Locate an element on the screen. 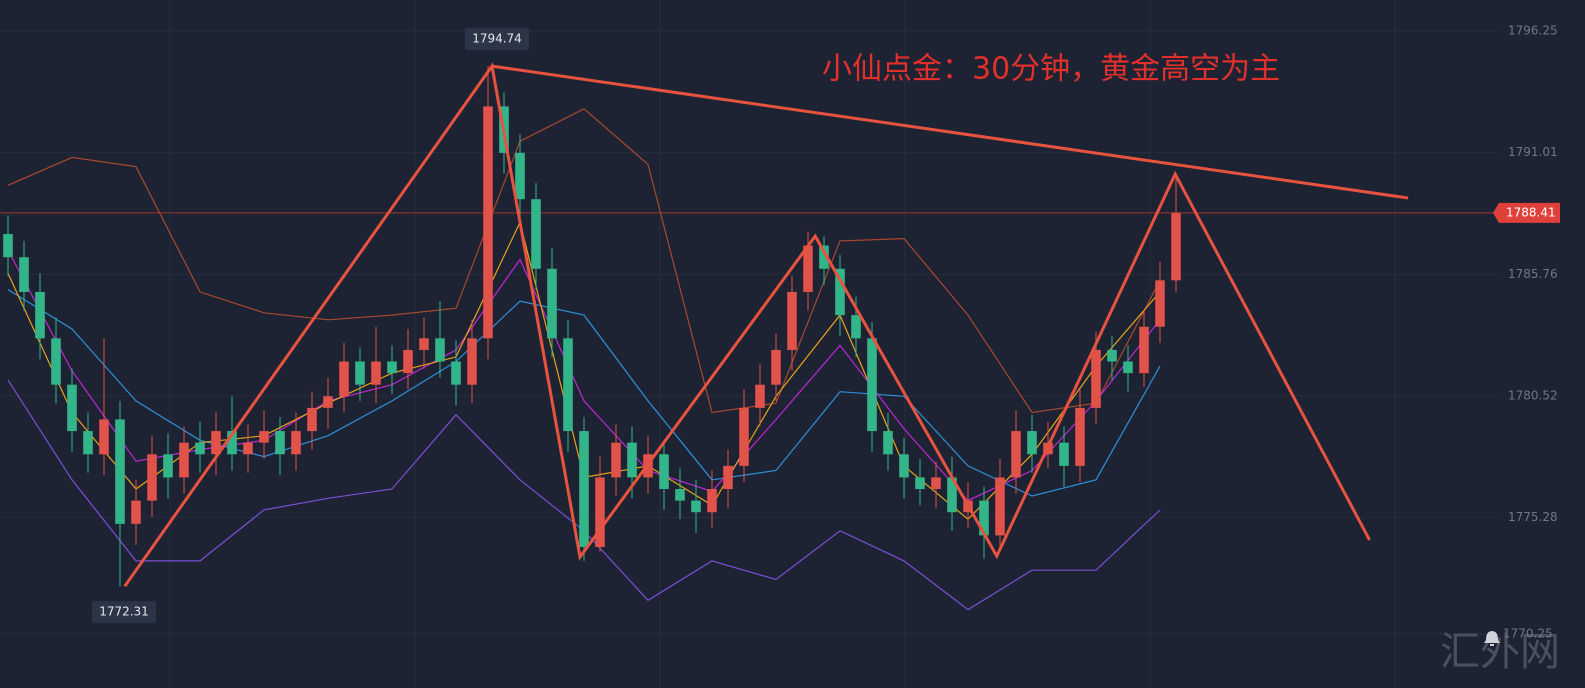 The height and width of the screenshot is (688, 1585). price-tag-label: 1788.41 is located at coordinates (1531, 212).